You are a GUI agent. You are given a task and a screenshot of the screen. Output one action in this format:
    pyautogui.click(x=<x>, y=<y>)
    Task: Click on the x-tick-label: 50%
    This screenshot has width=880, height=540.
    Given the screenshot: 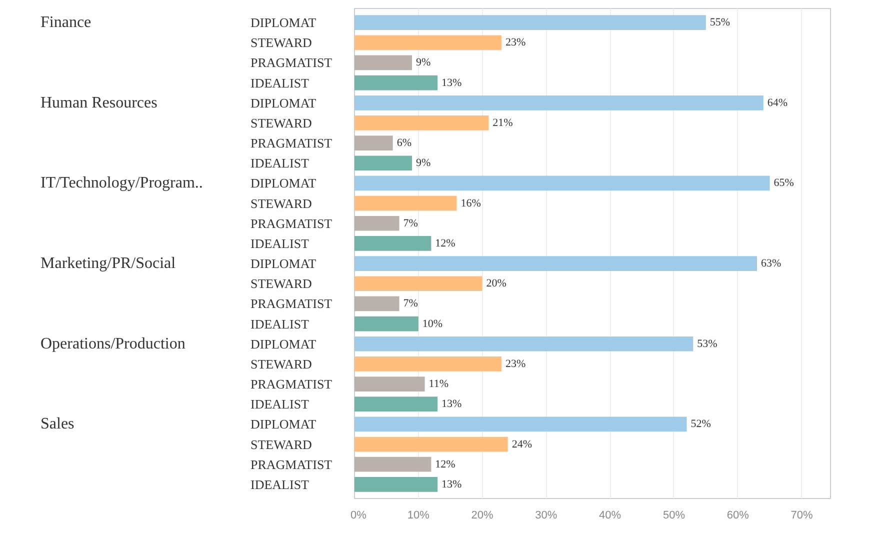 What is the action you would take?
    pyautogui.click(x=674, y=516)
    